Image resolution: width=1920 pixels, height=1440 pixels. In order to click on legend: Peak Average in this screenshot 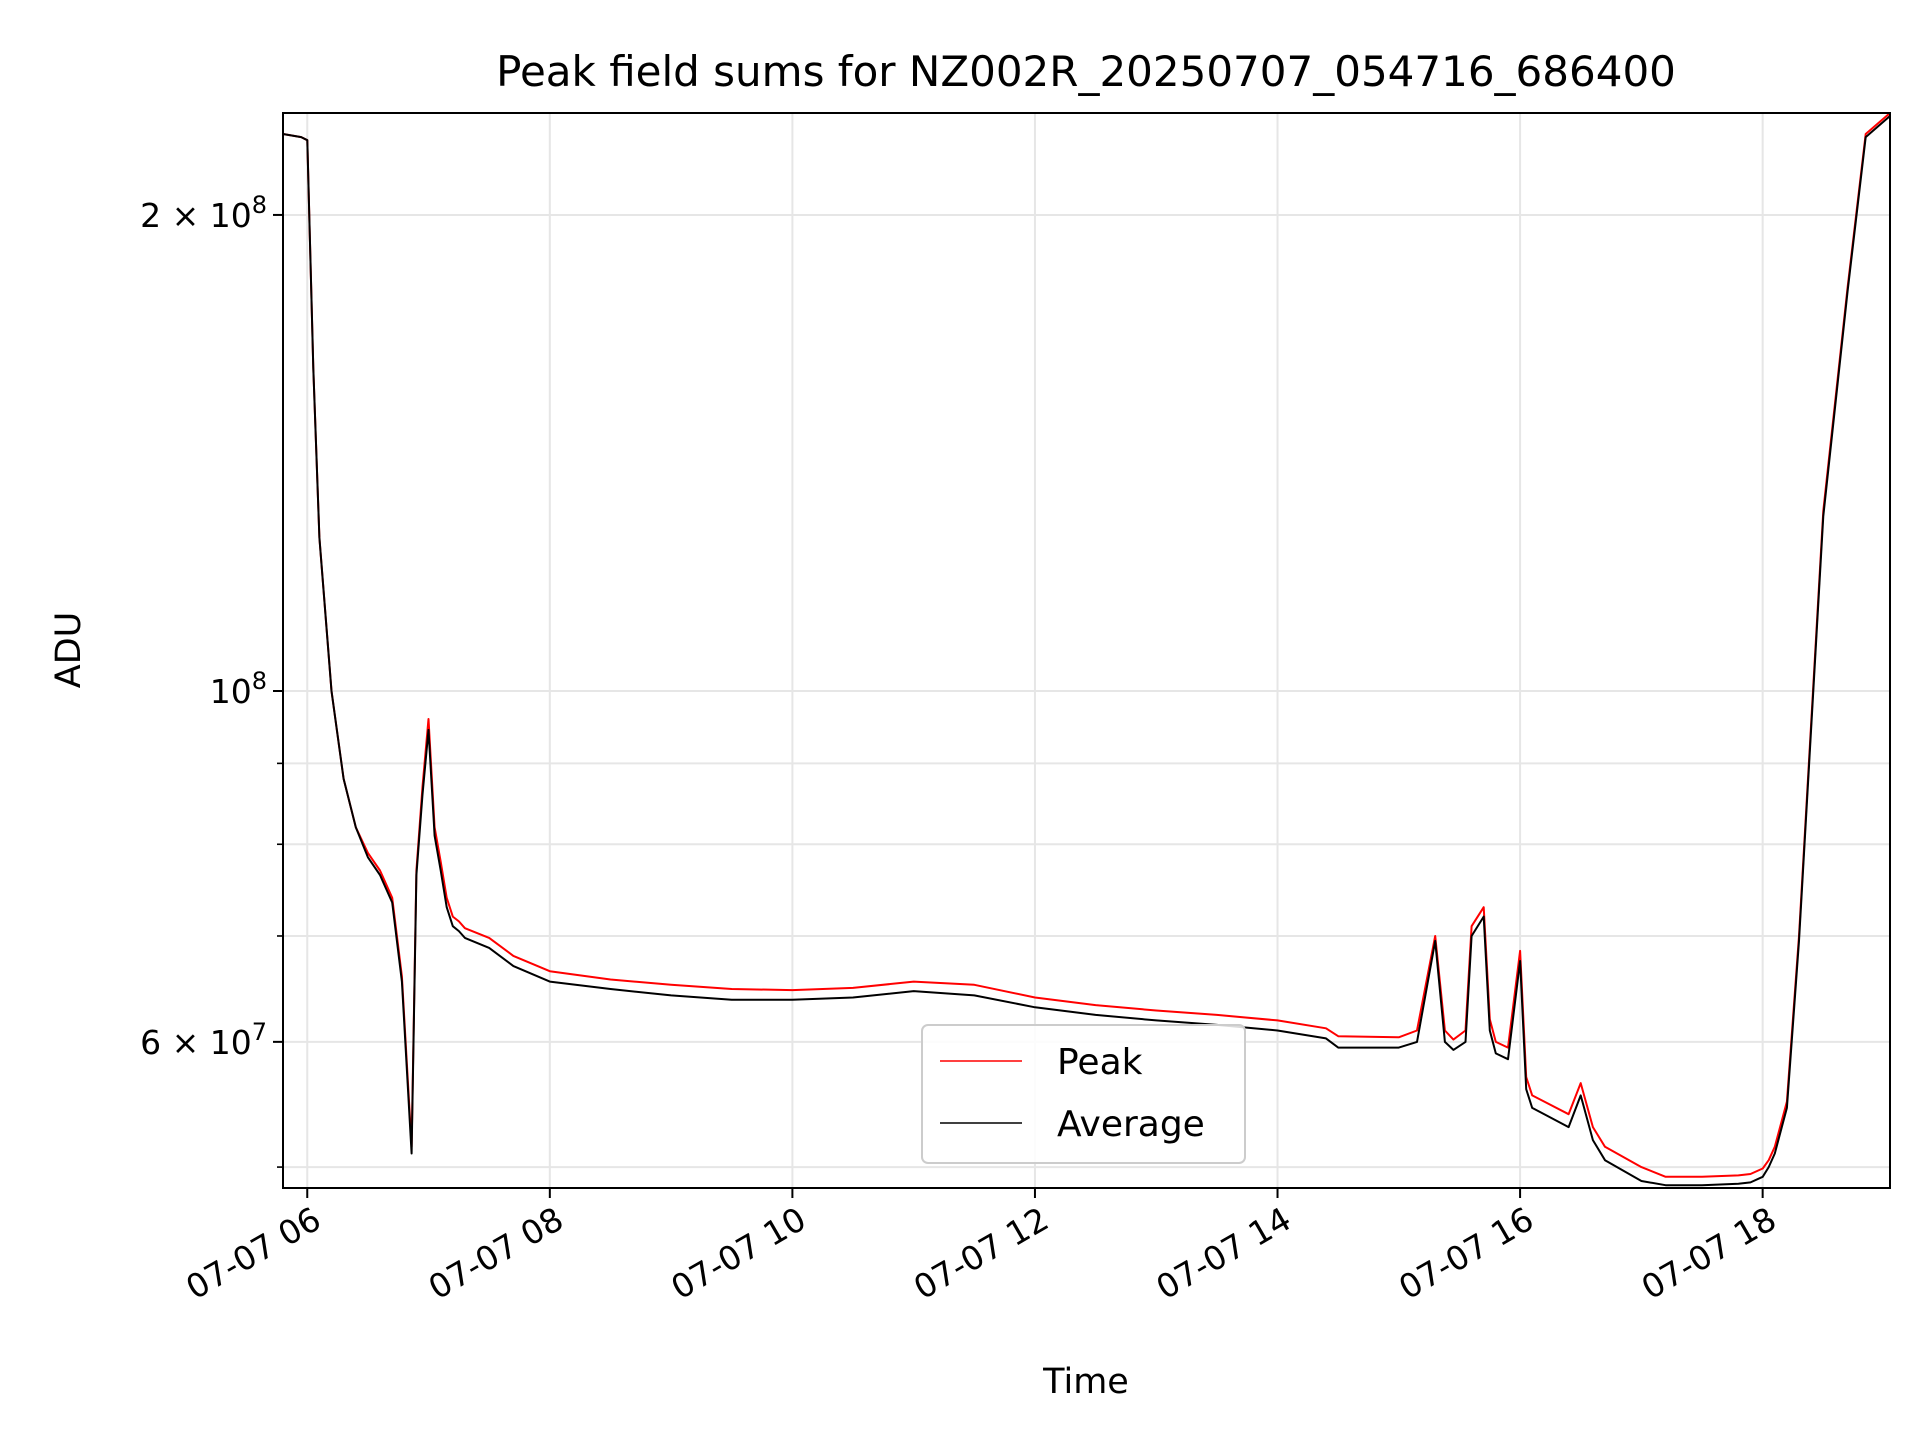, I will do `click(1083, 1094)`.